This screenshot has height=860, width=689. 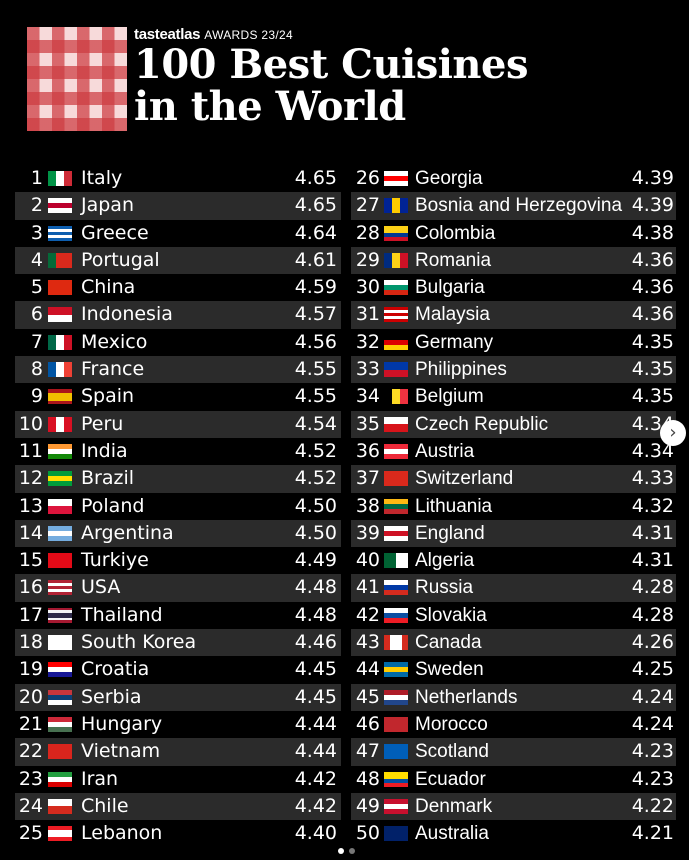 I want to click on rank-number: 26, so click(x=367, y=178).